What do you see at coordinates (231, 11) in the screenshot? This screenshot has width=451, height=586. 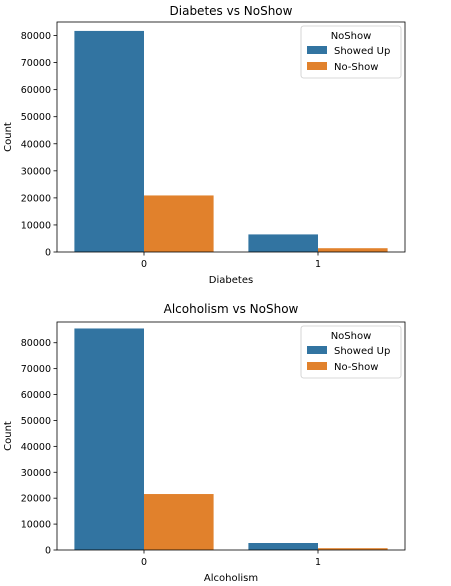 I see `chart-title: Diabetes vs NoShow` at bounding box center [231, 11].